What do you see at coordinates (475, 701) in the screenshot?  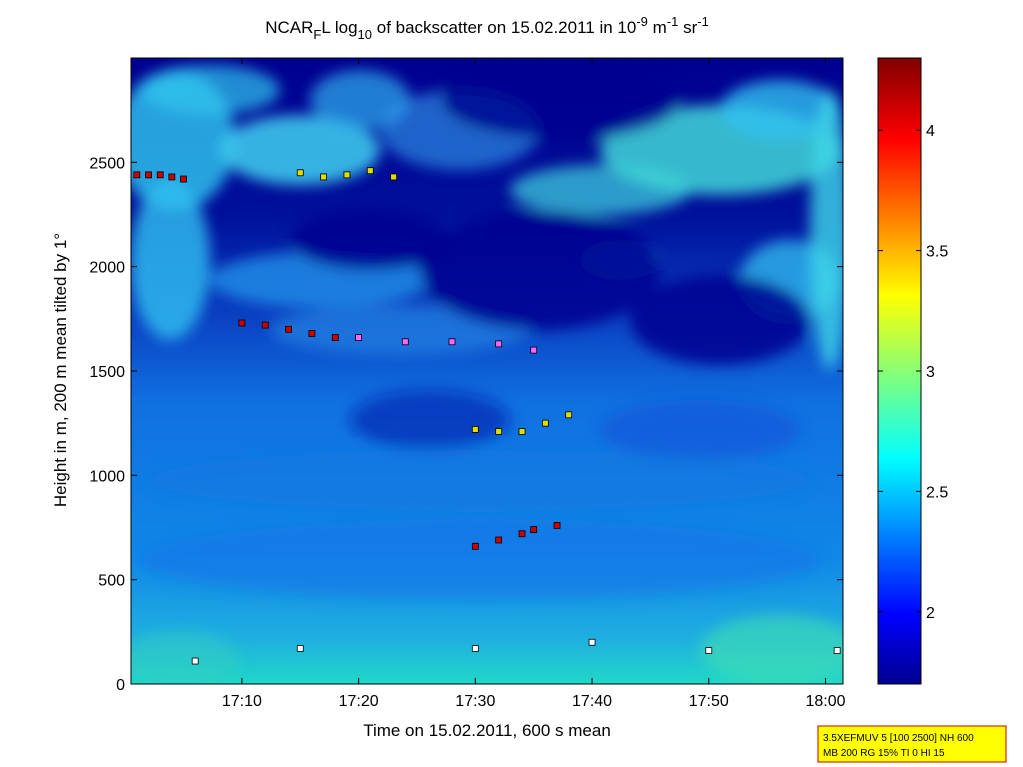 I see `x-tick-label: 17:30` at bounding box center [475, 701].